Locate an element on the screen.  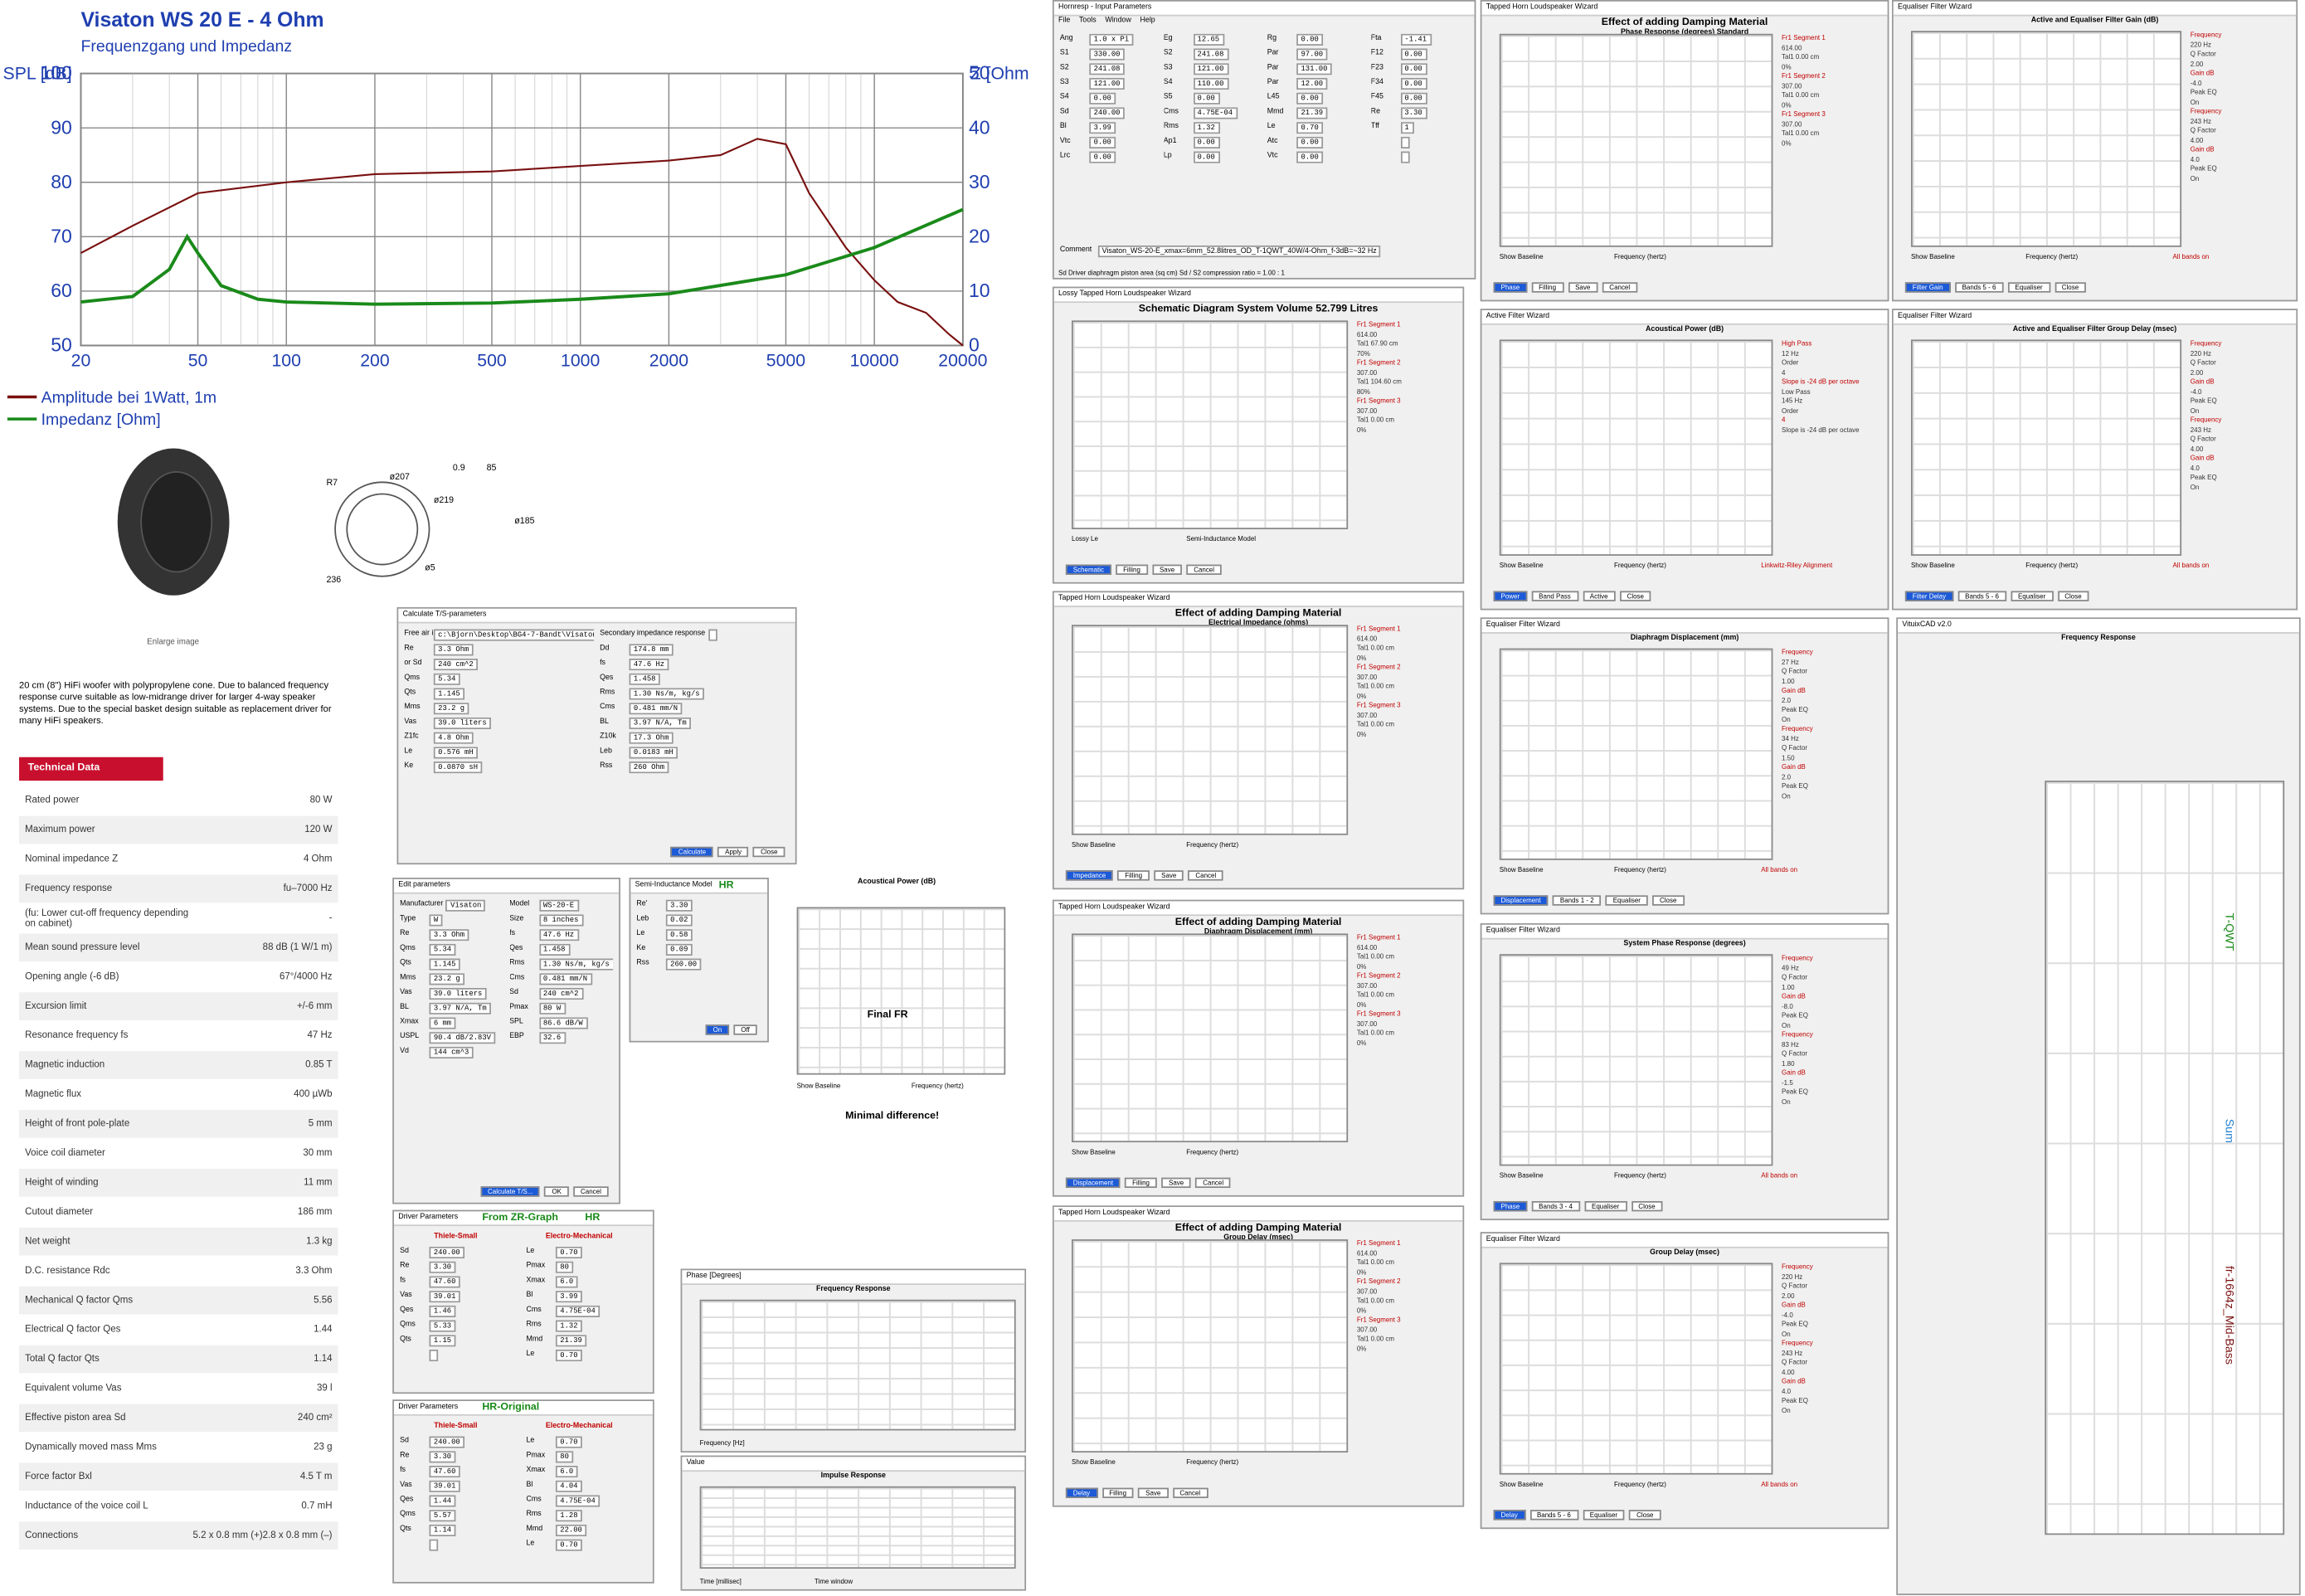
field: EBP 32.6 is located at coordinates (561, 1038).